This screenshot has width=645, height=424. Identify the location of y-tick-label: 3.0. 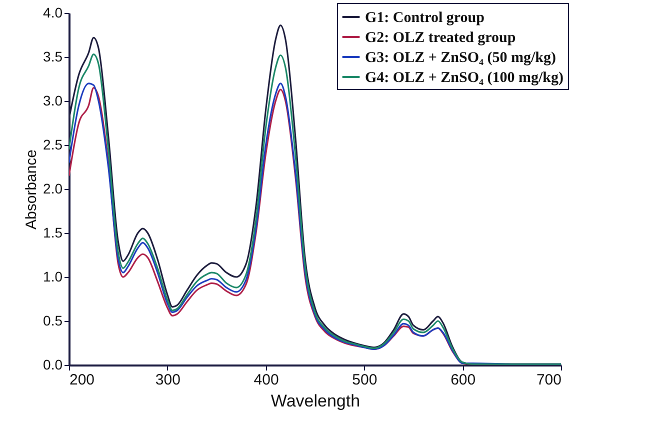
(53, 100).